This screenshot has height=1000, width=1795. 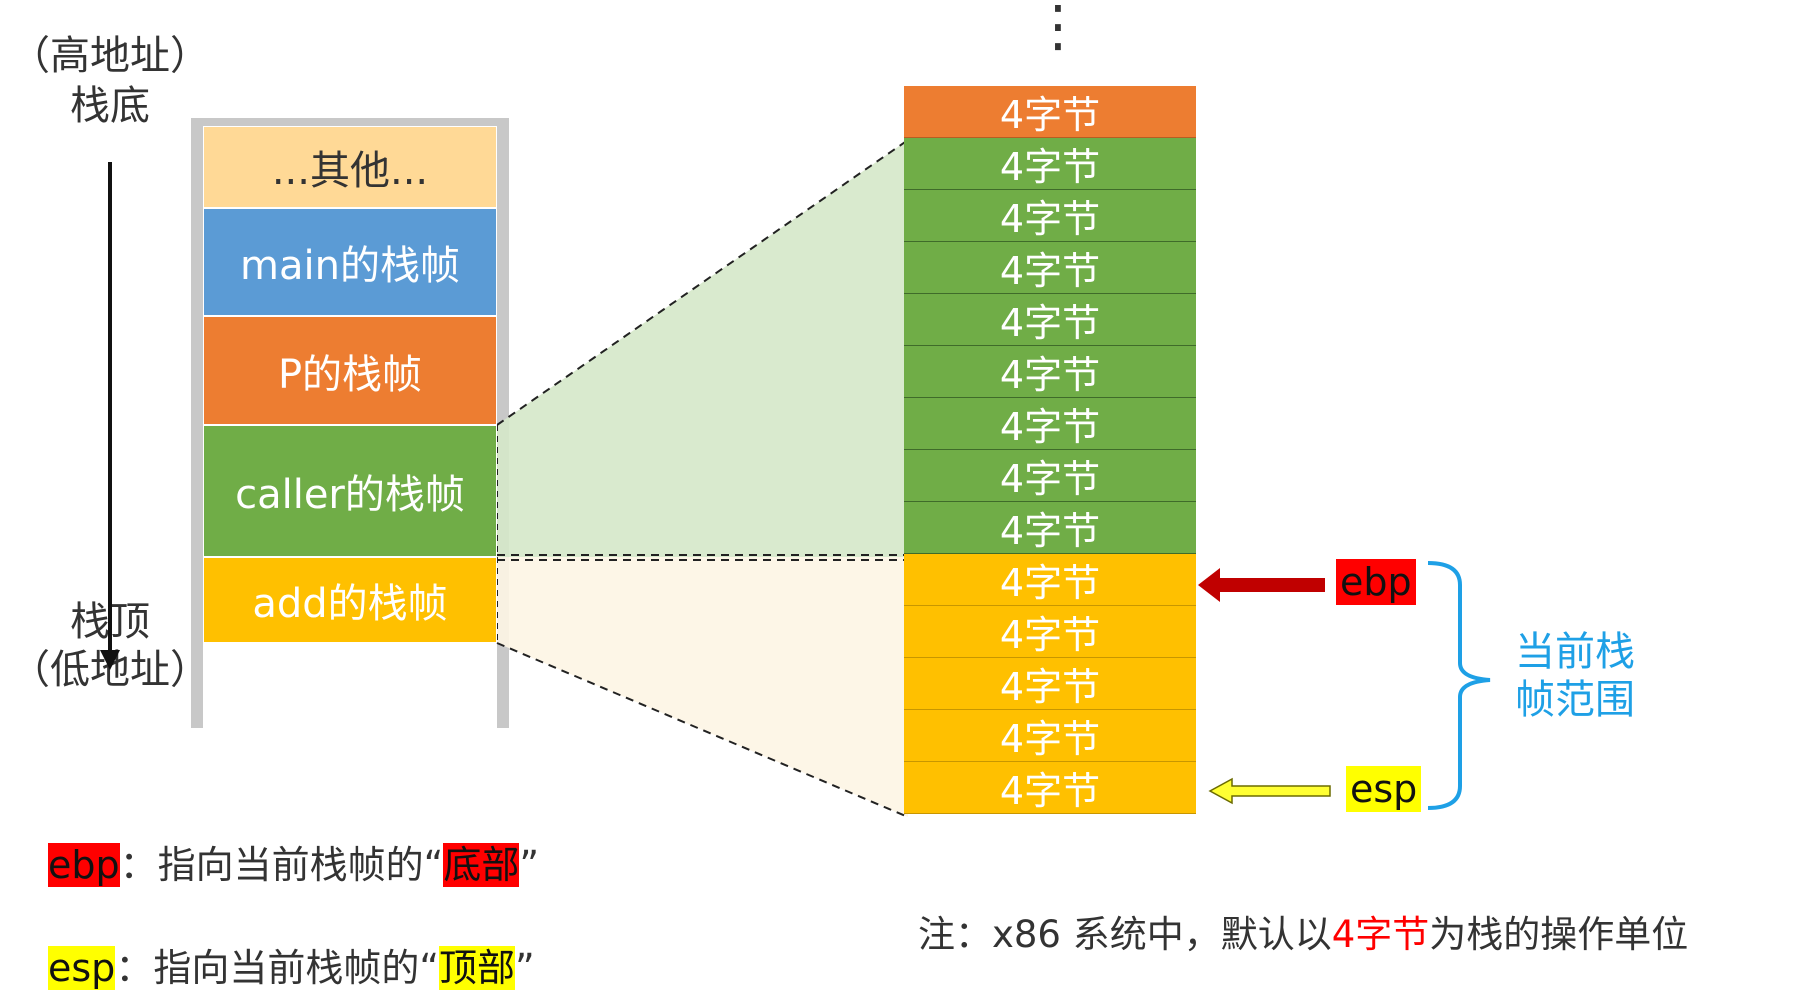 What do you see at coordinates (481, 865) in the screenshot?
I see `legend-ebp-highlight: 底部` at bounding box center [481, 865].